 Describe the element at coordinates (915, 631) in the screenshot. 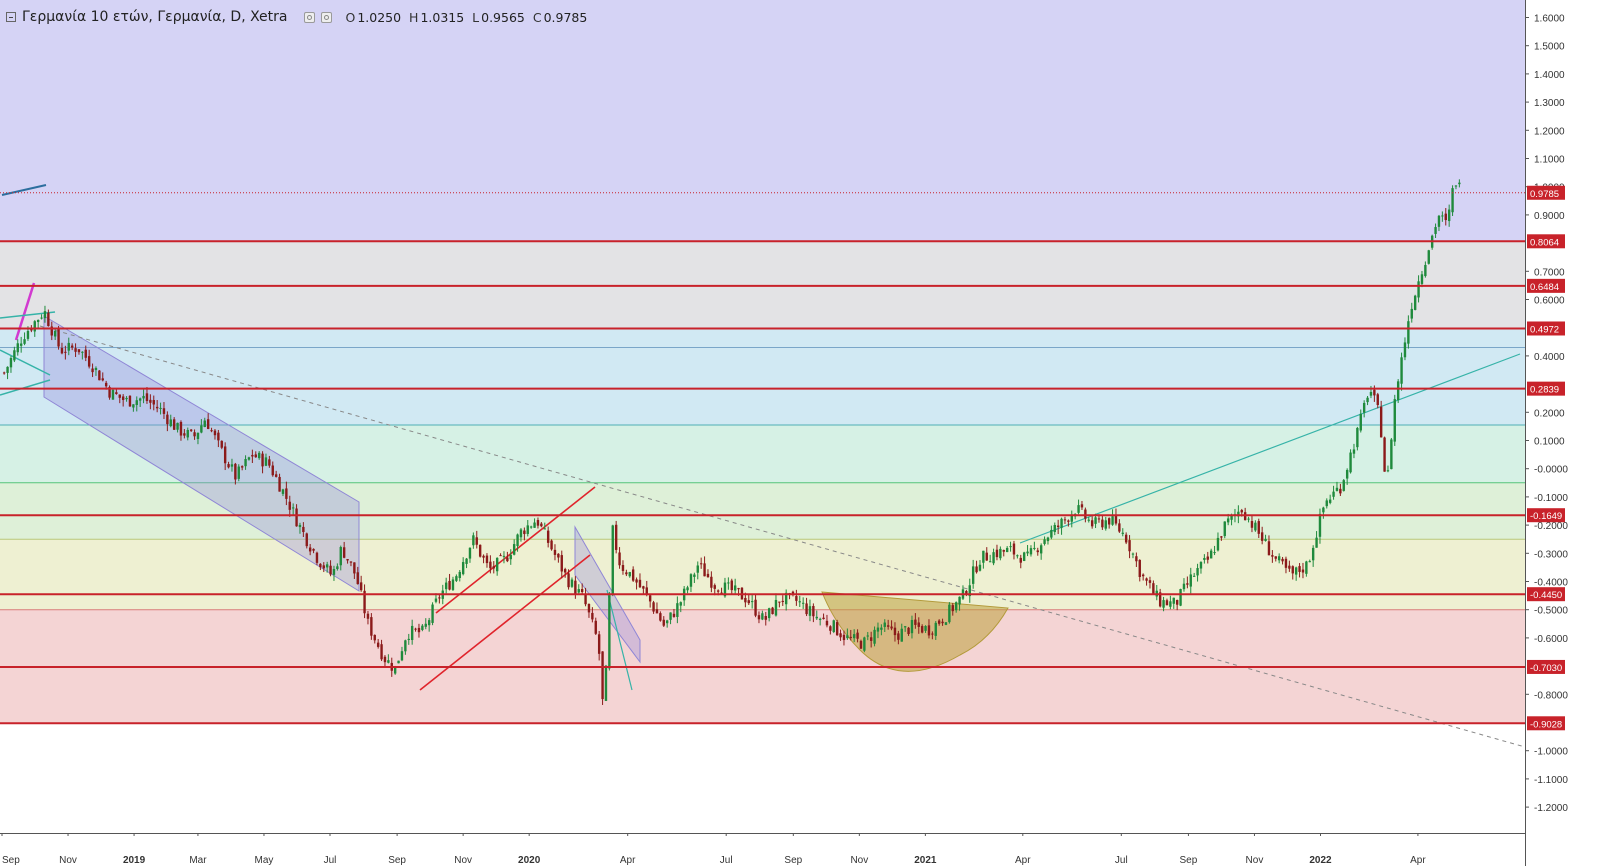

I see `rounding-bottom-pattern` at that location.